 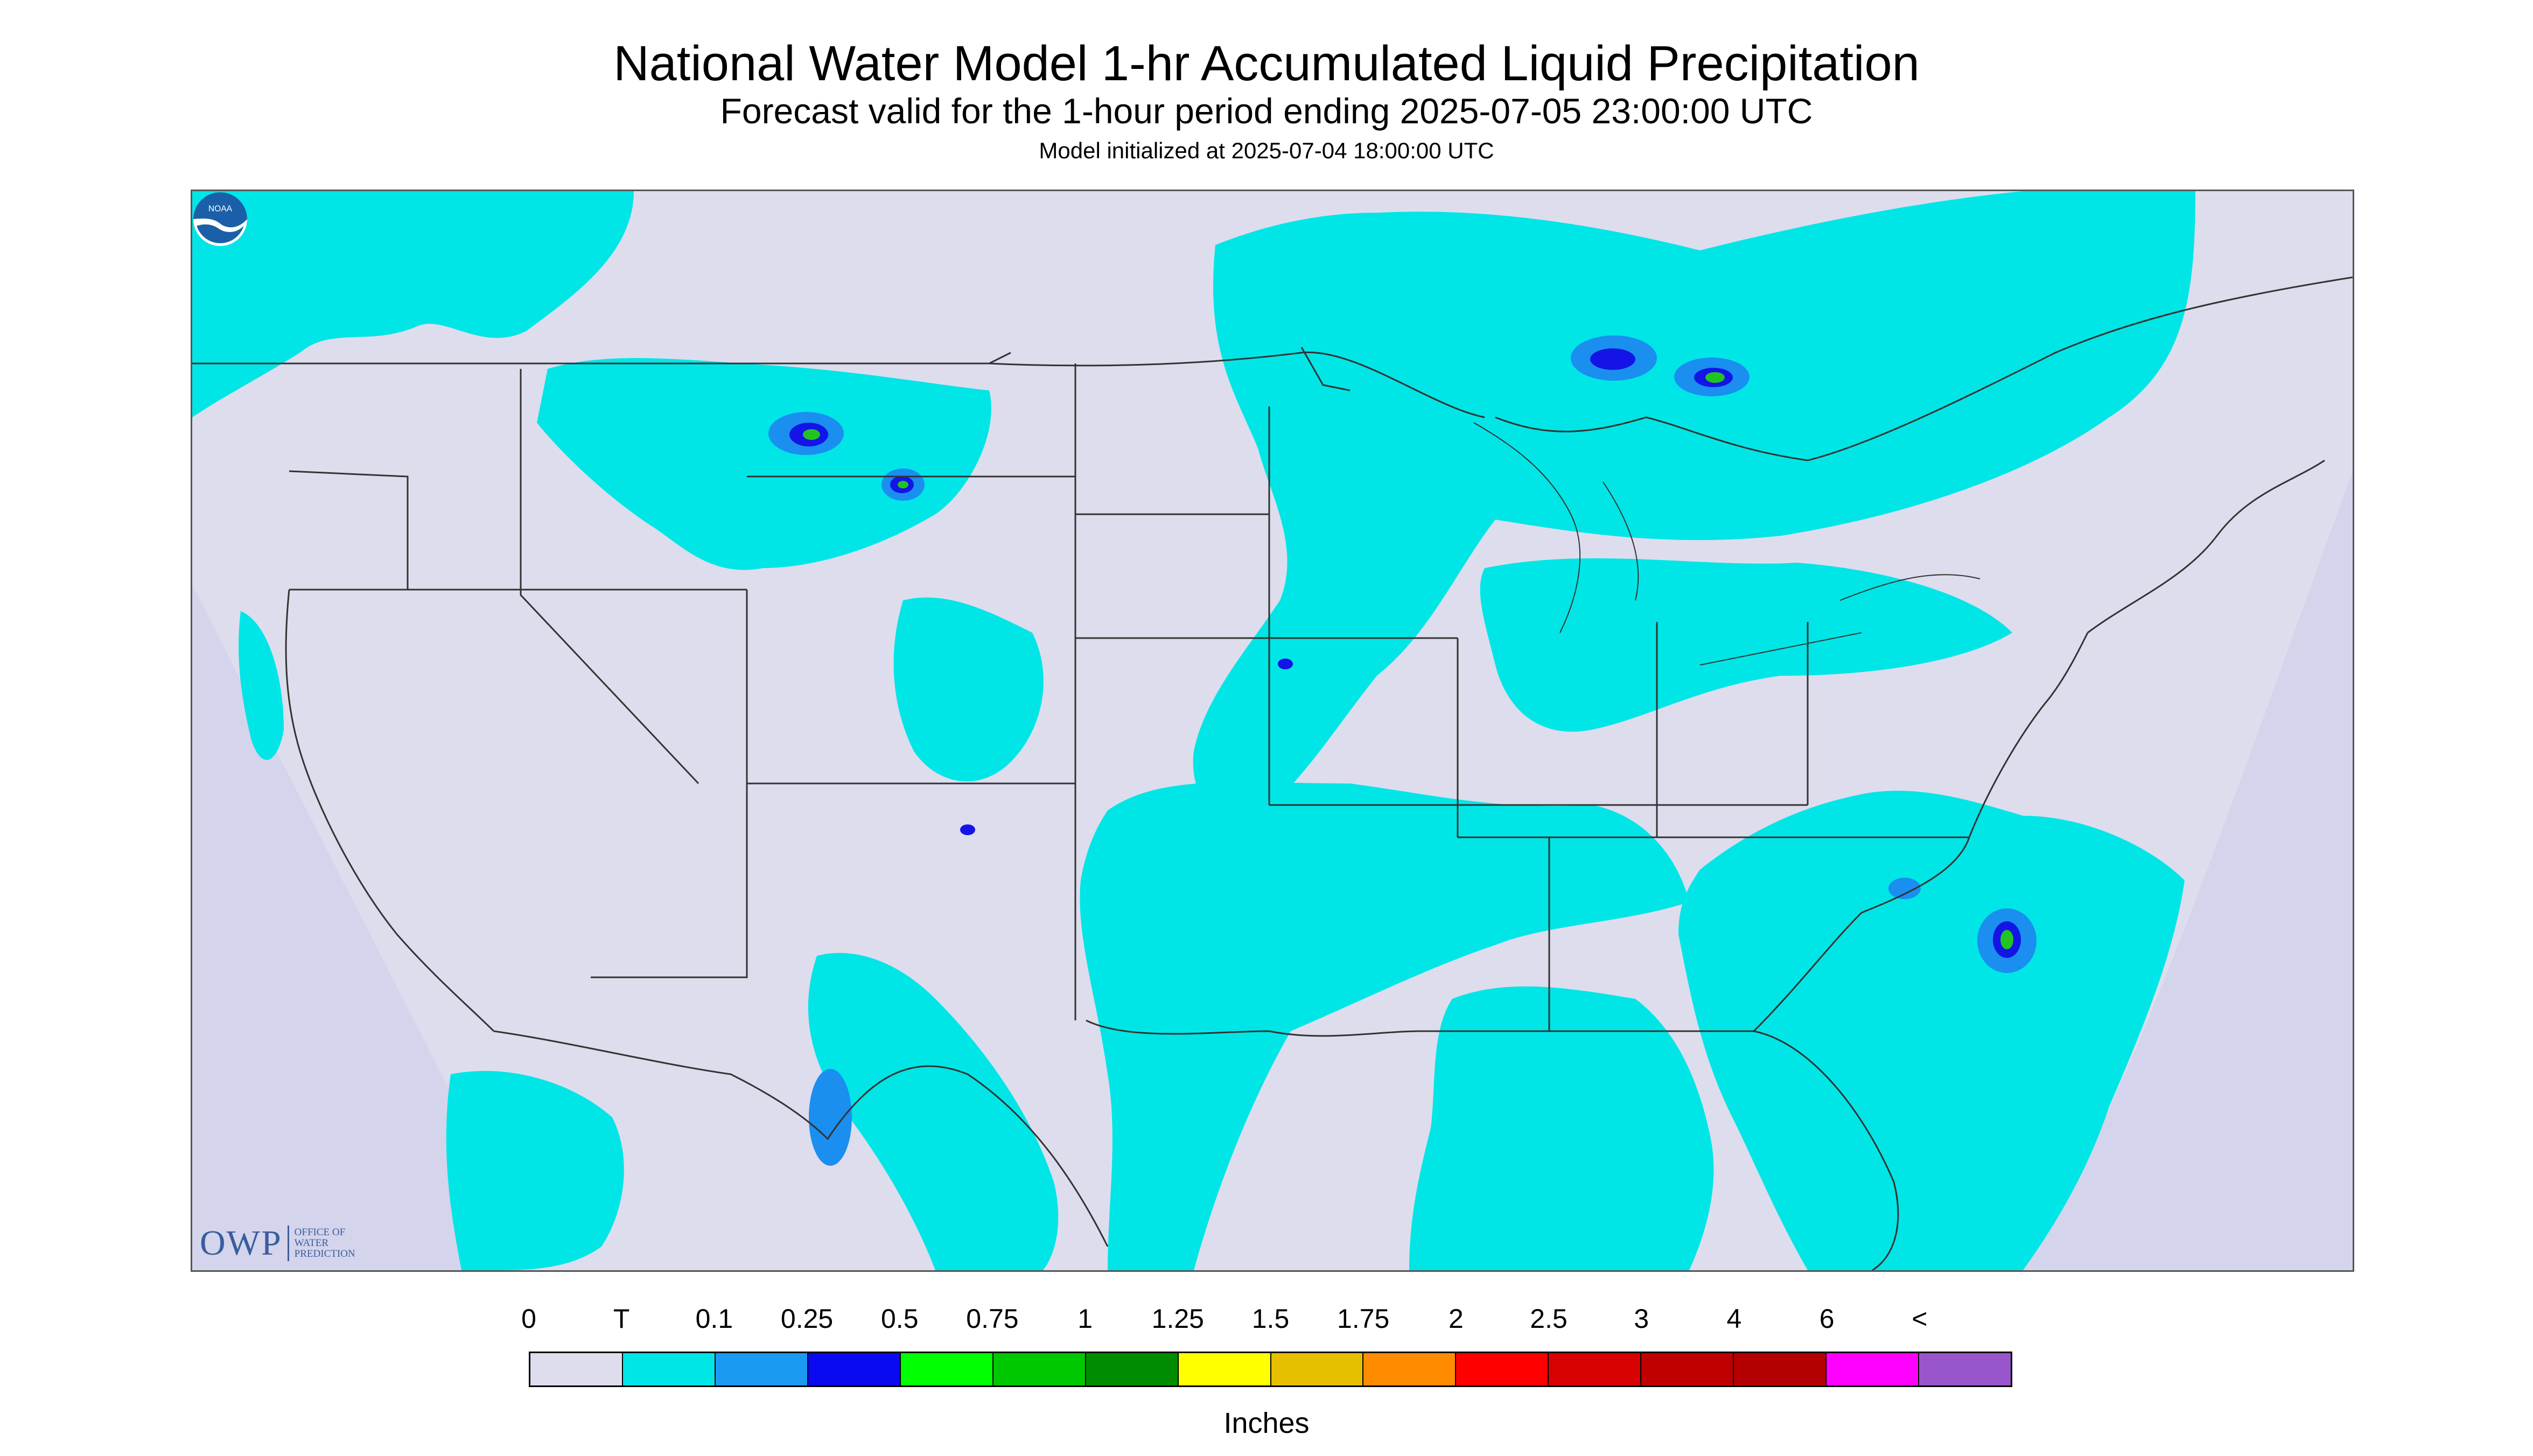 What do you see at coordinates (1727, 544) in the screenshot?
I see `lake-outlines` at bounding box center [1727, 544].